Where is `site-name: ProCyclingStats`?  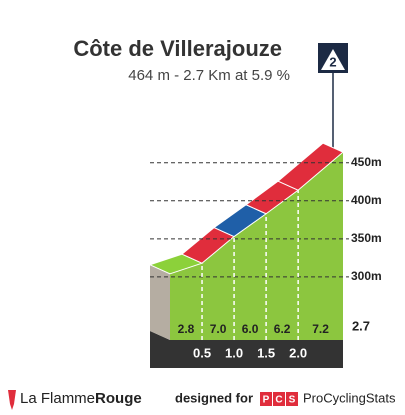 site-name: ProCyclingStats is located at coordinates (349, 397).